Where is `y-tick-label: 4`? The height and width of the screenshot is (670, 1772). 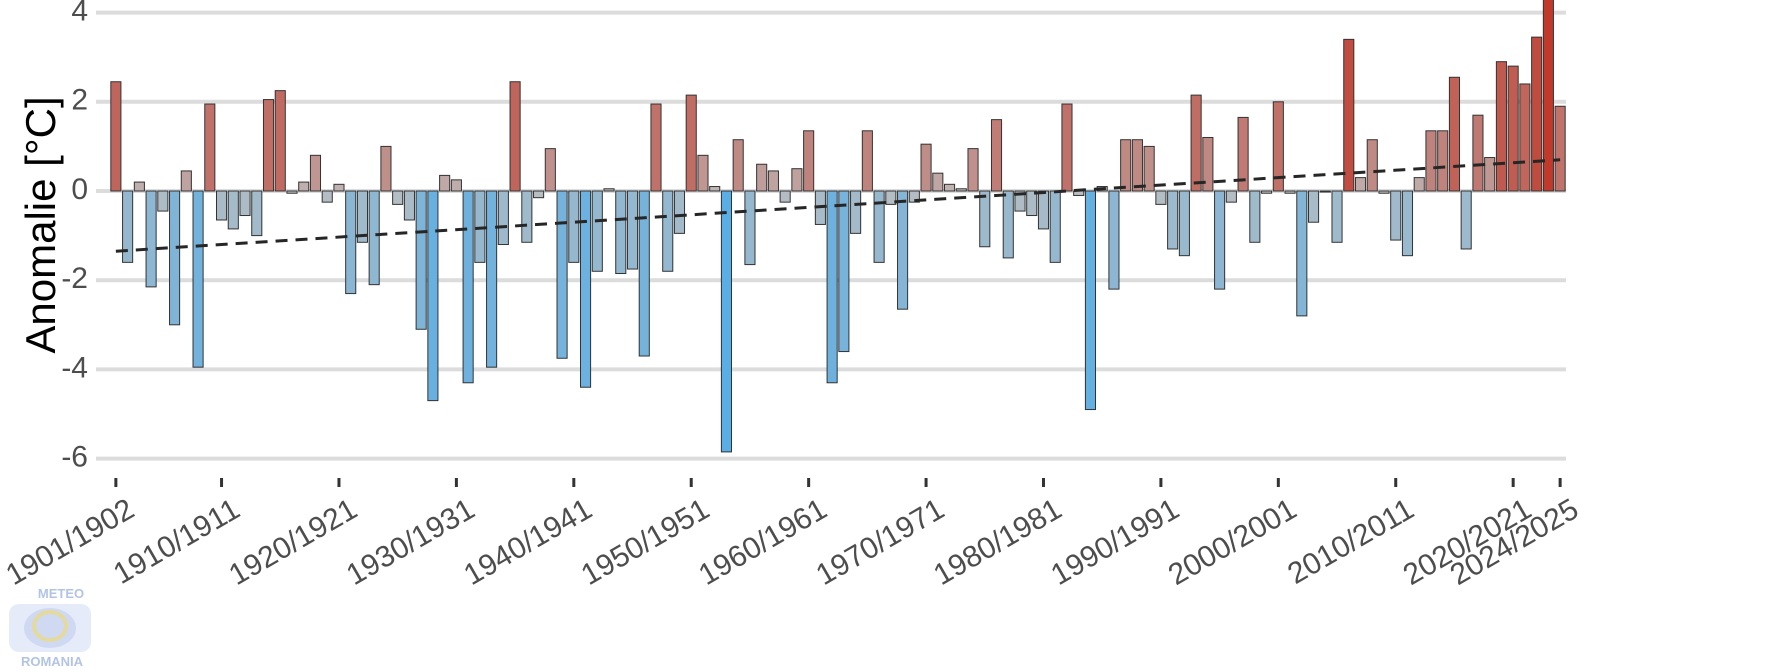
y-tick-label: 4 is located at coordinates (79, 14).